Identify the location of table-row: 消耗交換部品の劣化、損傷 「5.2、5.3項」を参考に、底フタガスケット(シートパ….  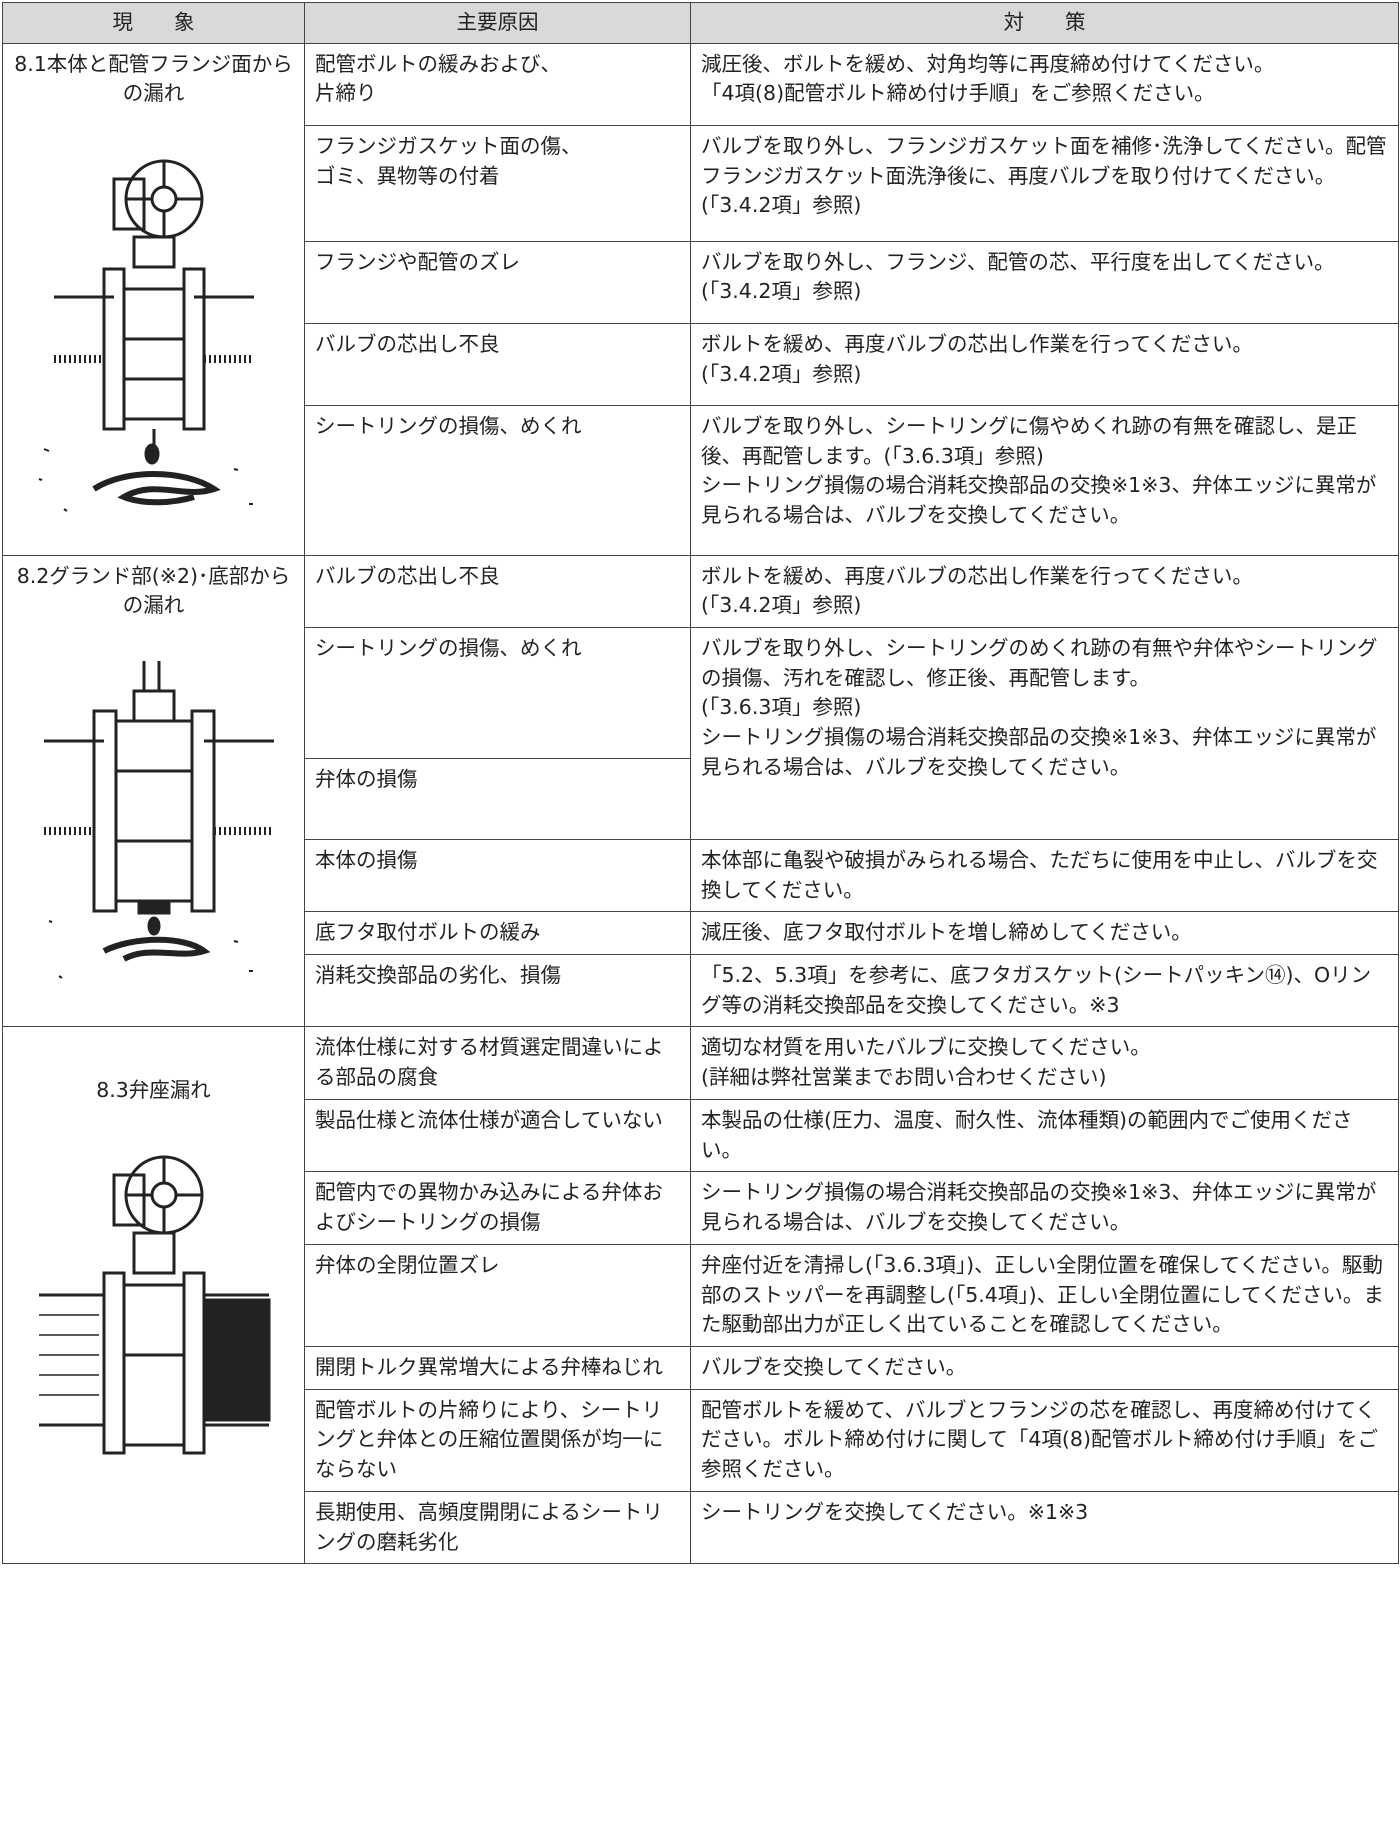
(701, 991).